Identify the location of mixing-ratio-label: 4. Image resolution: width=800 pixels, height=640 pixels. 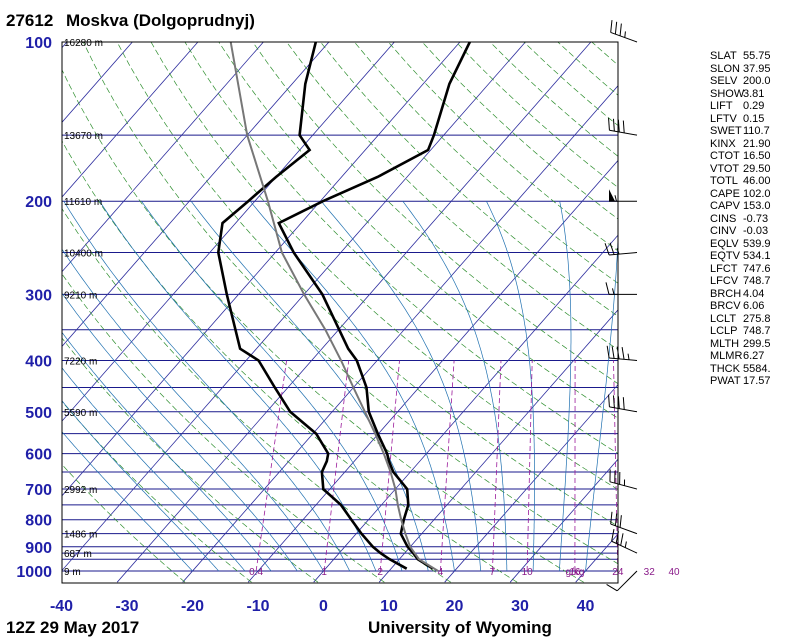
(441, 572).